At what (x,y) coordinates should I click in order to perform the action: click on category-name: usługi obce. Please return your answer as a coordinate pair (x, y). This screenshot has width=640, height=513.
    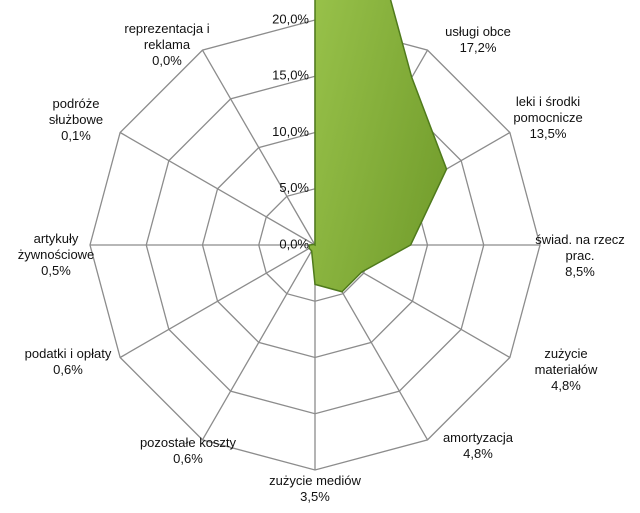
    Looking at the image, I should click on (478, 31).